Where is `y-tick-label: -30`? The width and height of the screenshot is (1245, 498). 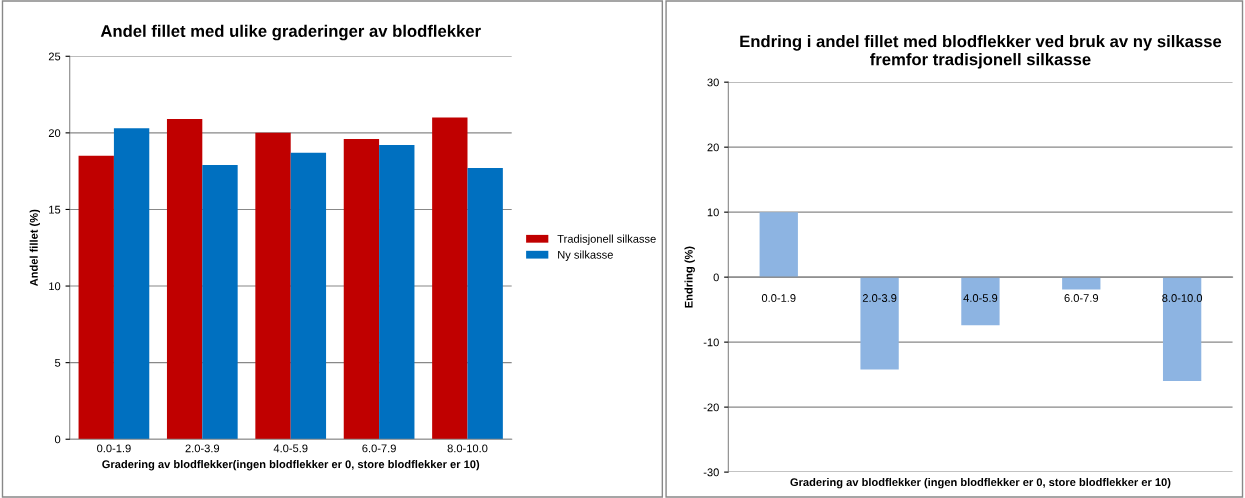 y-tick-label: -30 is located at coordinates (711, 472).